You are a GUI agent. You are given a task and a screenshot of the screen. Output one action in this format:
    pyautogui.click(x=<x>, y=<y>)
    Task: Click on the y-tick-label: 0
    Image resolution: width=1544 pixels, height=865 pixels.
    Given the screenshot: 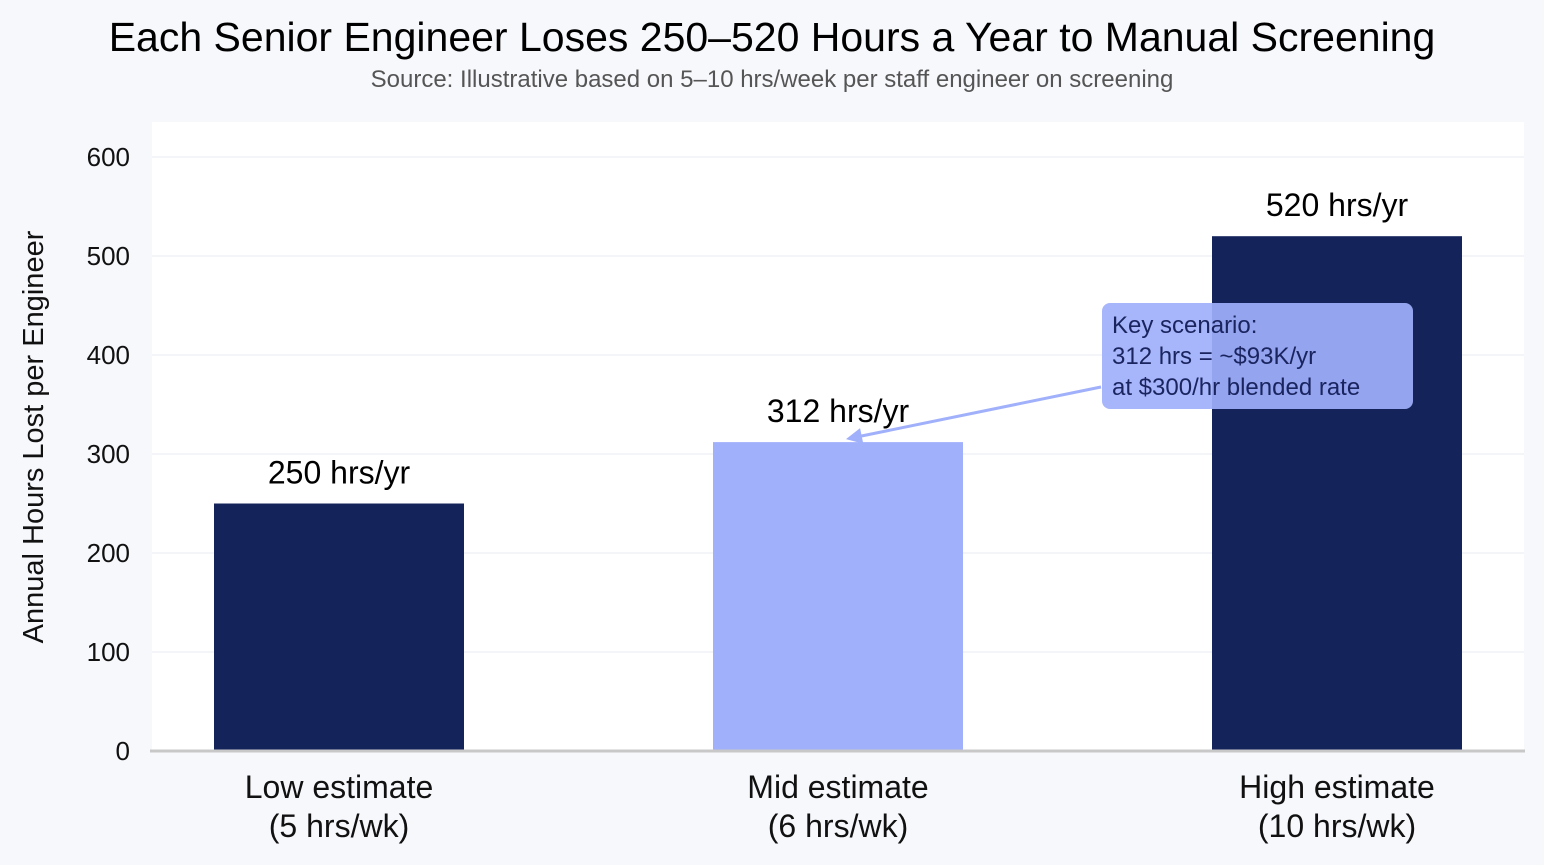 What is the action you would take?
    pyautogui.click(x=123, y=751)
    